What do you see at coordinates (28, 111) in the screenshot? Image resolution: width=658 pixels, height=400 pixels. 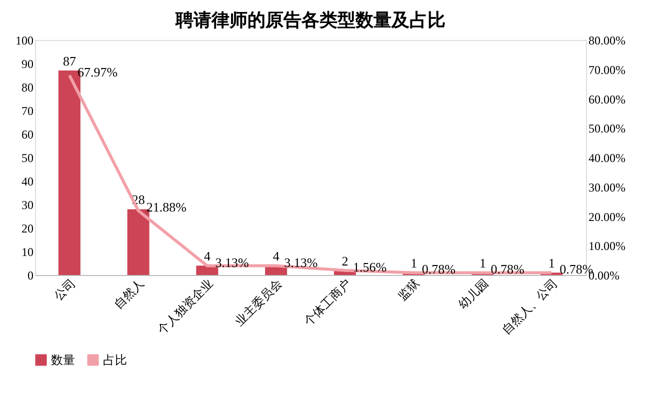 I see `y-tick-label: 70` at bounding box center [28, 111].